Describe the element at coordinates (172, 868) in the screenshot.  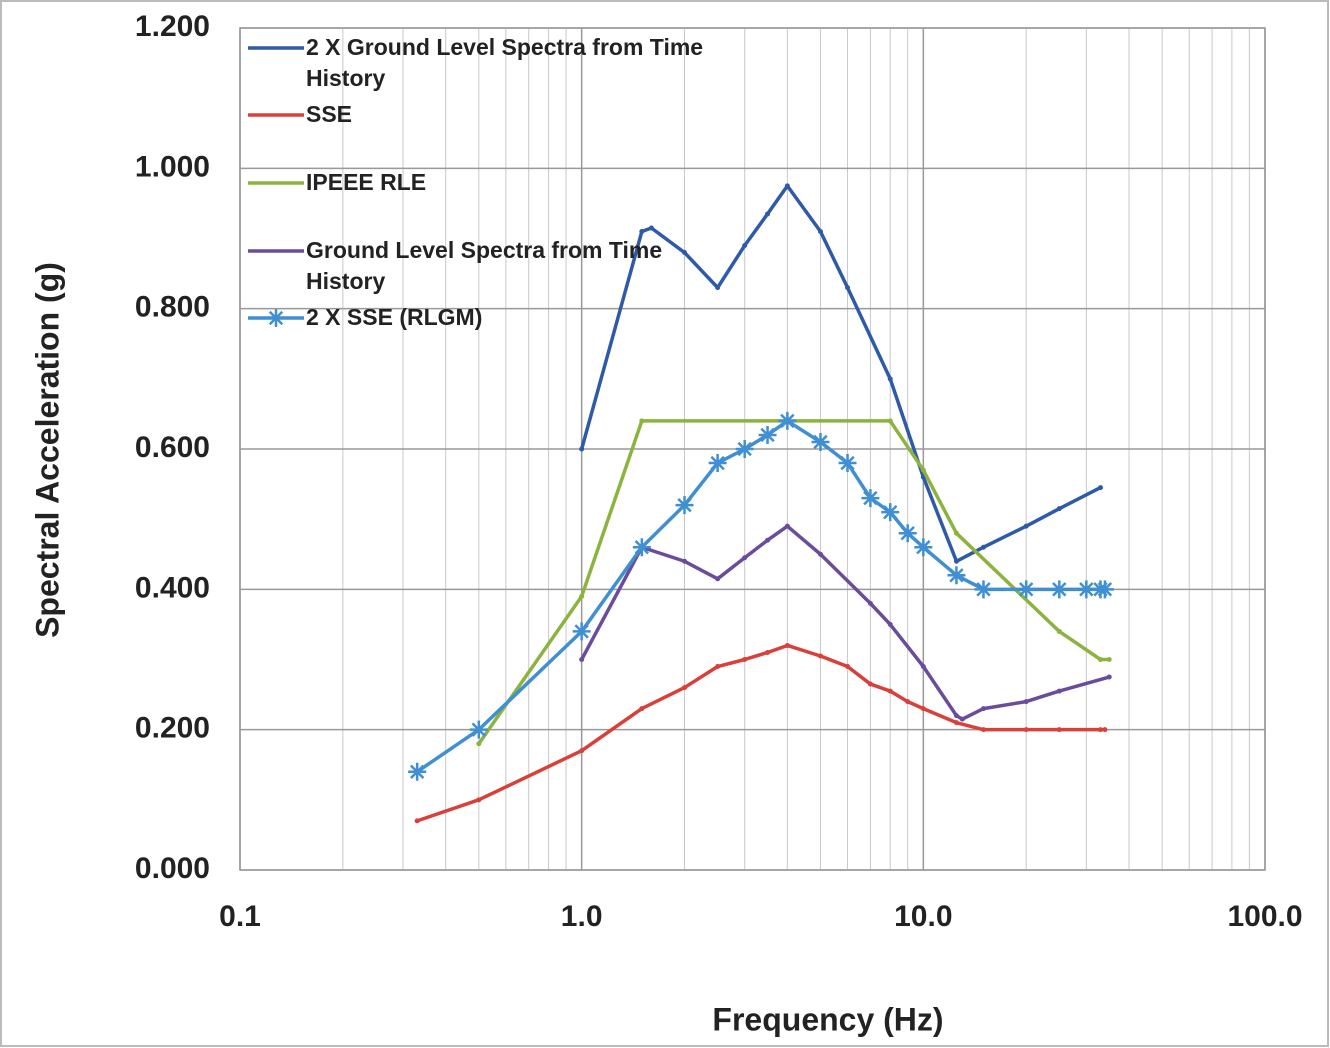
I see `y-tick-label: 0.000` at that location.